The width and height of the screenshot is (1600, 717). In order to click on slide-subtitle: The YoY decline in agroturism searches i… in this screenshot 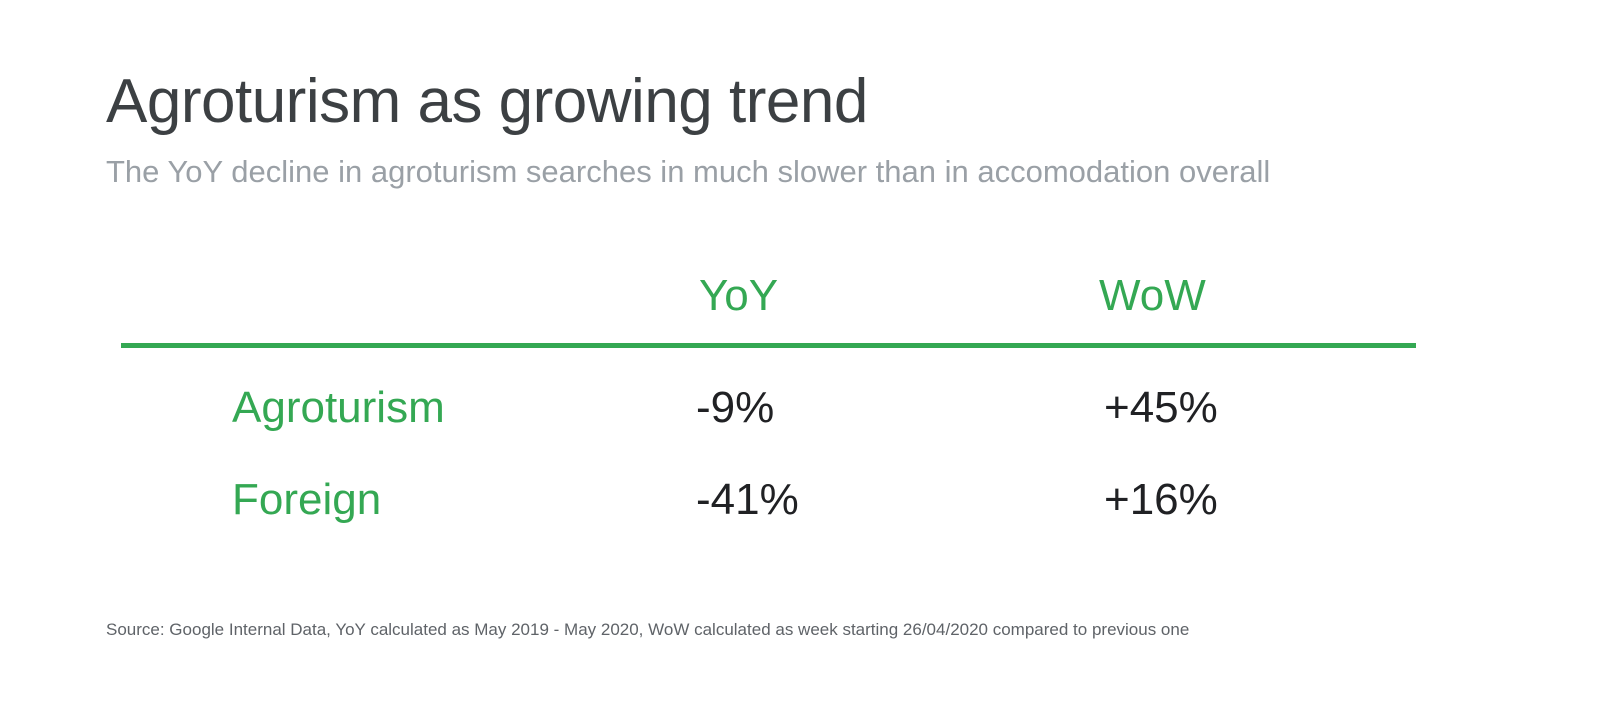, I will do `click(688, 171)`.